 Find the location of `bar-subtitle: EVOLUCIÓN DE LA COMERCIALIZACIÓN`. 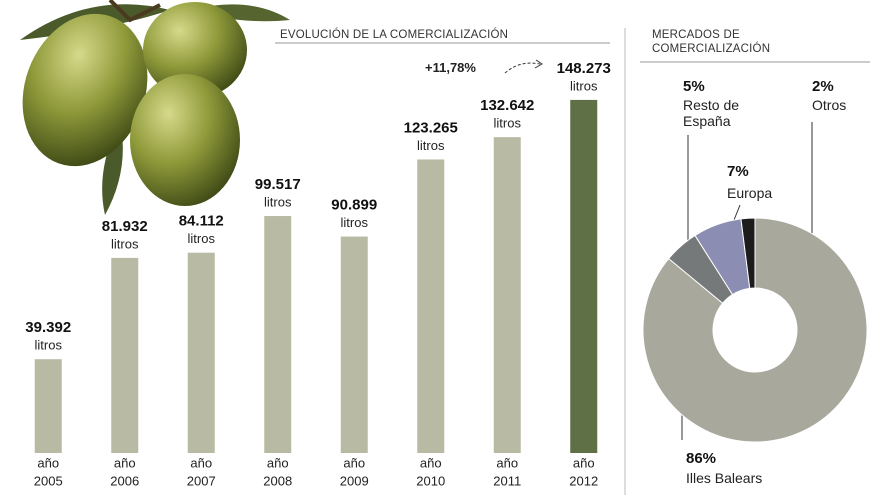

bar-subtitle: EVOLUCIÓN DE LA COMERCIALIZACIÓN is located at coordinates (394, 35).